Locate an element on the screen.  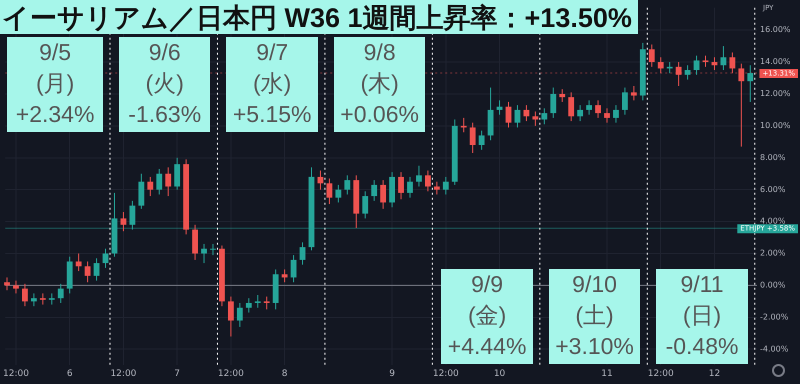
y-tick-label: 16.00% is located at coordinates (775, 29).